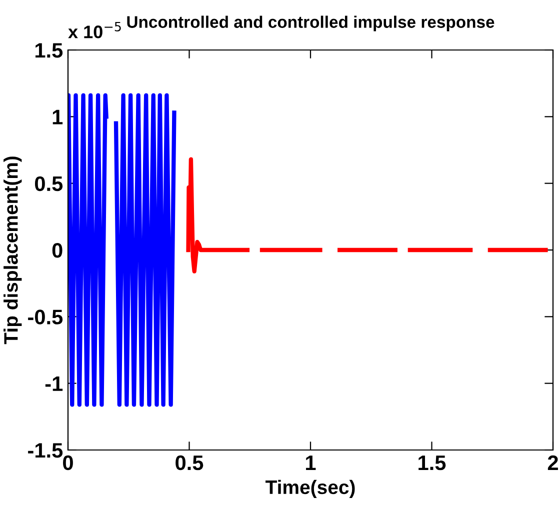 The height and width of the screenshot is (524, 560). Describe the element at coordinates (49, 50) in the screenshot. I see `y-tick-label: 1.5` at that location.